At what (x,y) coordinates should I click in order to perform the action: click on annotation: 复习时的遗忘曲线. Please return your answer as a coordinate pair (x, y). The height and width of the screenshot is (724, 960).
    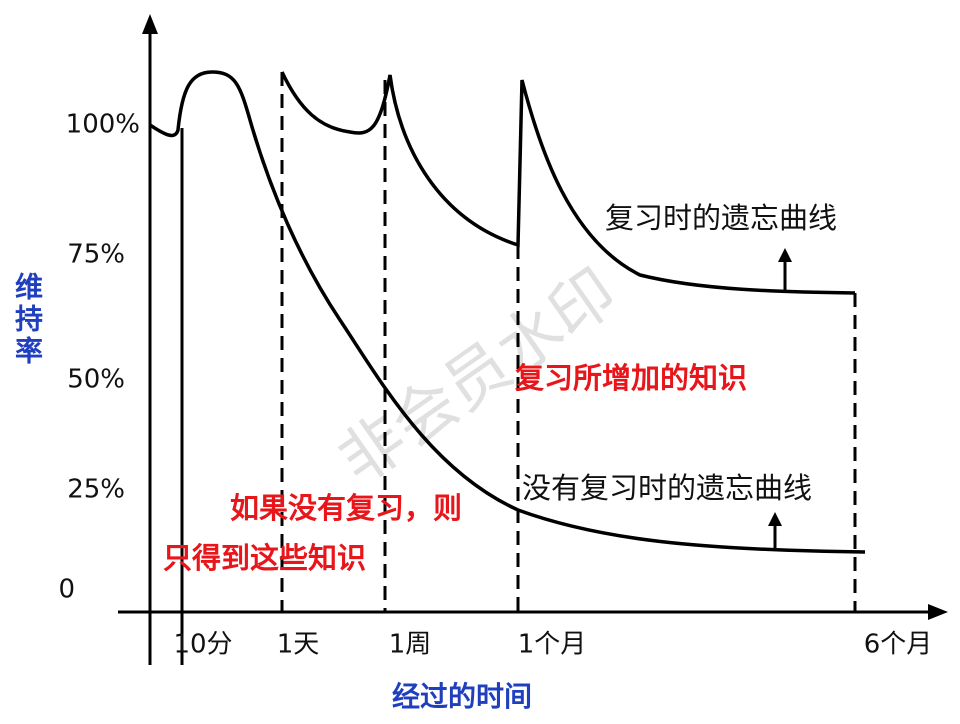
    Looking at the image, I should click on (721, 218).